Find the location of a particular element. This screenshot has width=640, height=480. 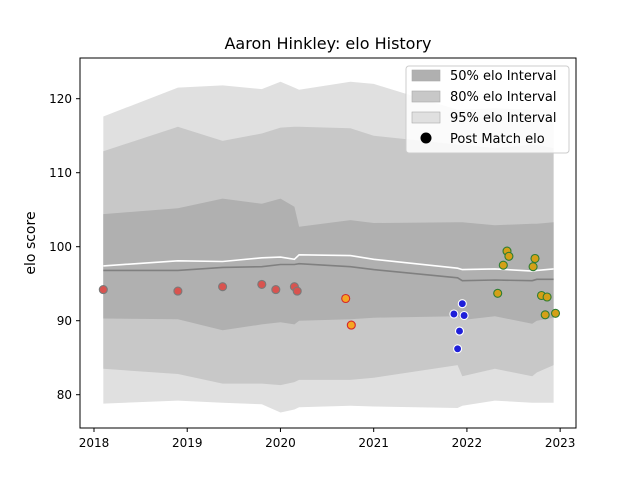

y-axis: 80 90 100 110 120 is located at coordinates (64, 247).